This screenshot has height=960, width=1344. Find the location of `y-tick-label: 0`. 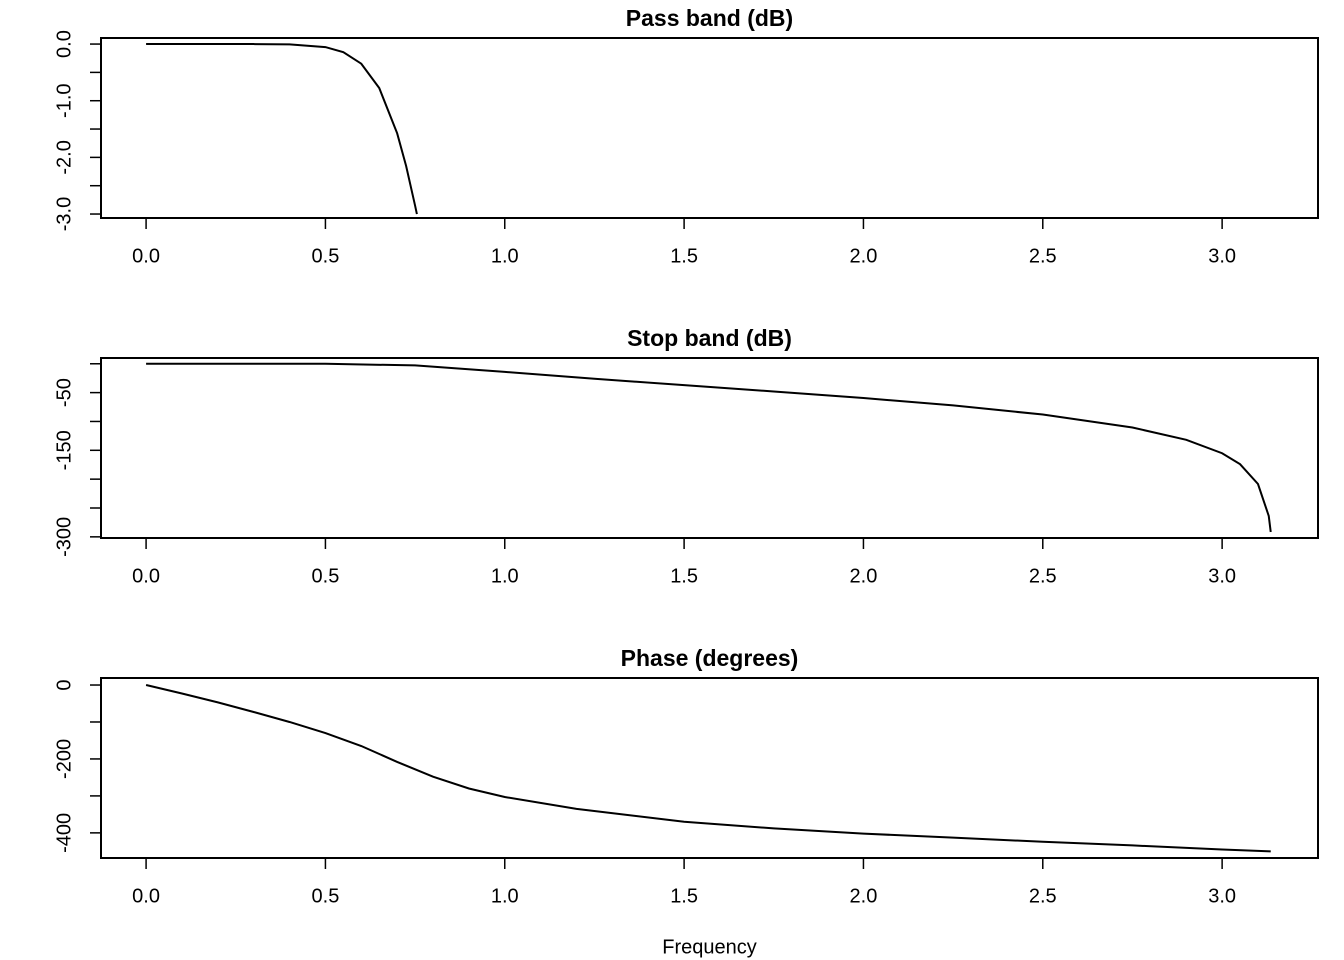

y-tick-label: 0 is located at coordinates (64, 684).